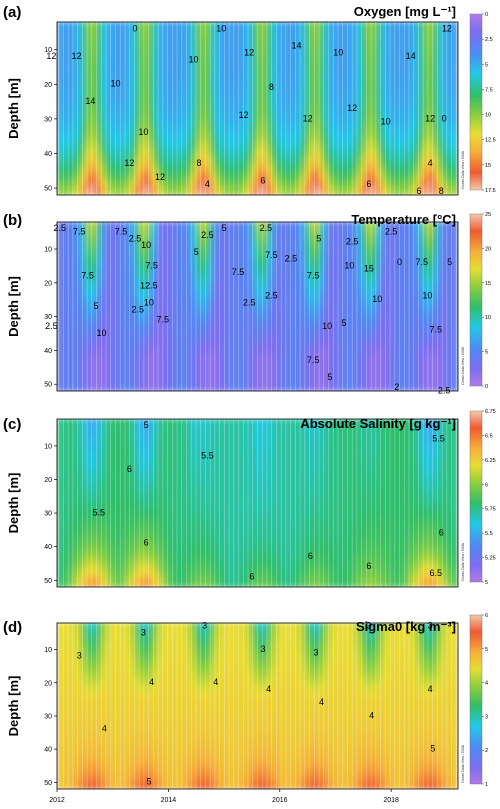 This screenshot has width=500, height=809. Describe the element at coordinates (486, 785) in the screenshot. I see `colorbar-tick-label: 1` at that location.